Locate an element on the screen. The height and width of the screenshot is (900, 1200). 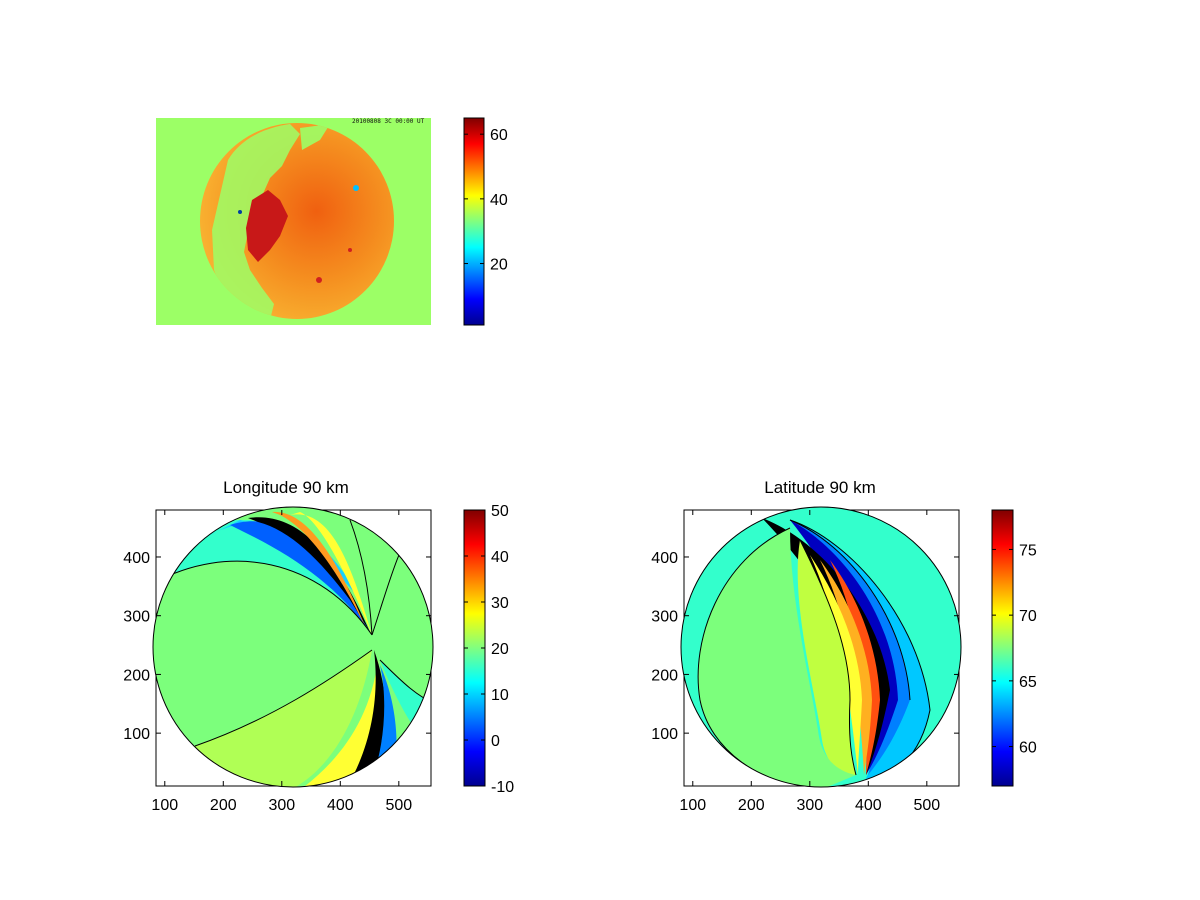
latitude-colorbar: 60 65 70 75 is located at coordinates (1014, 648).